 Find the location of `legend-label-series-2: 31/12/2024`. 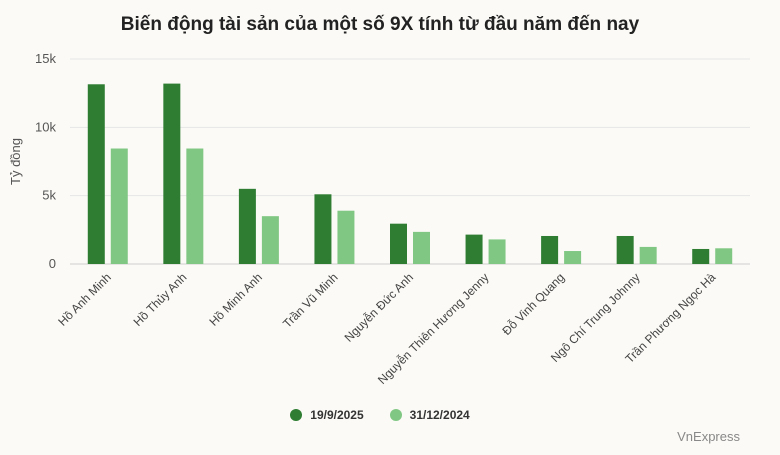

legend-label-series-2: 31/12/2024 is located at coordinates (439, 415).